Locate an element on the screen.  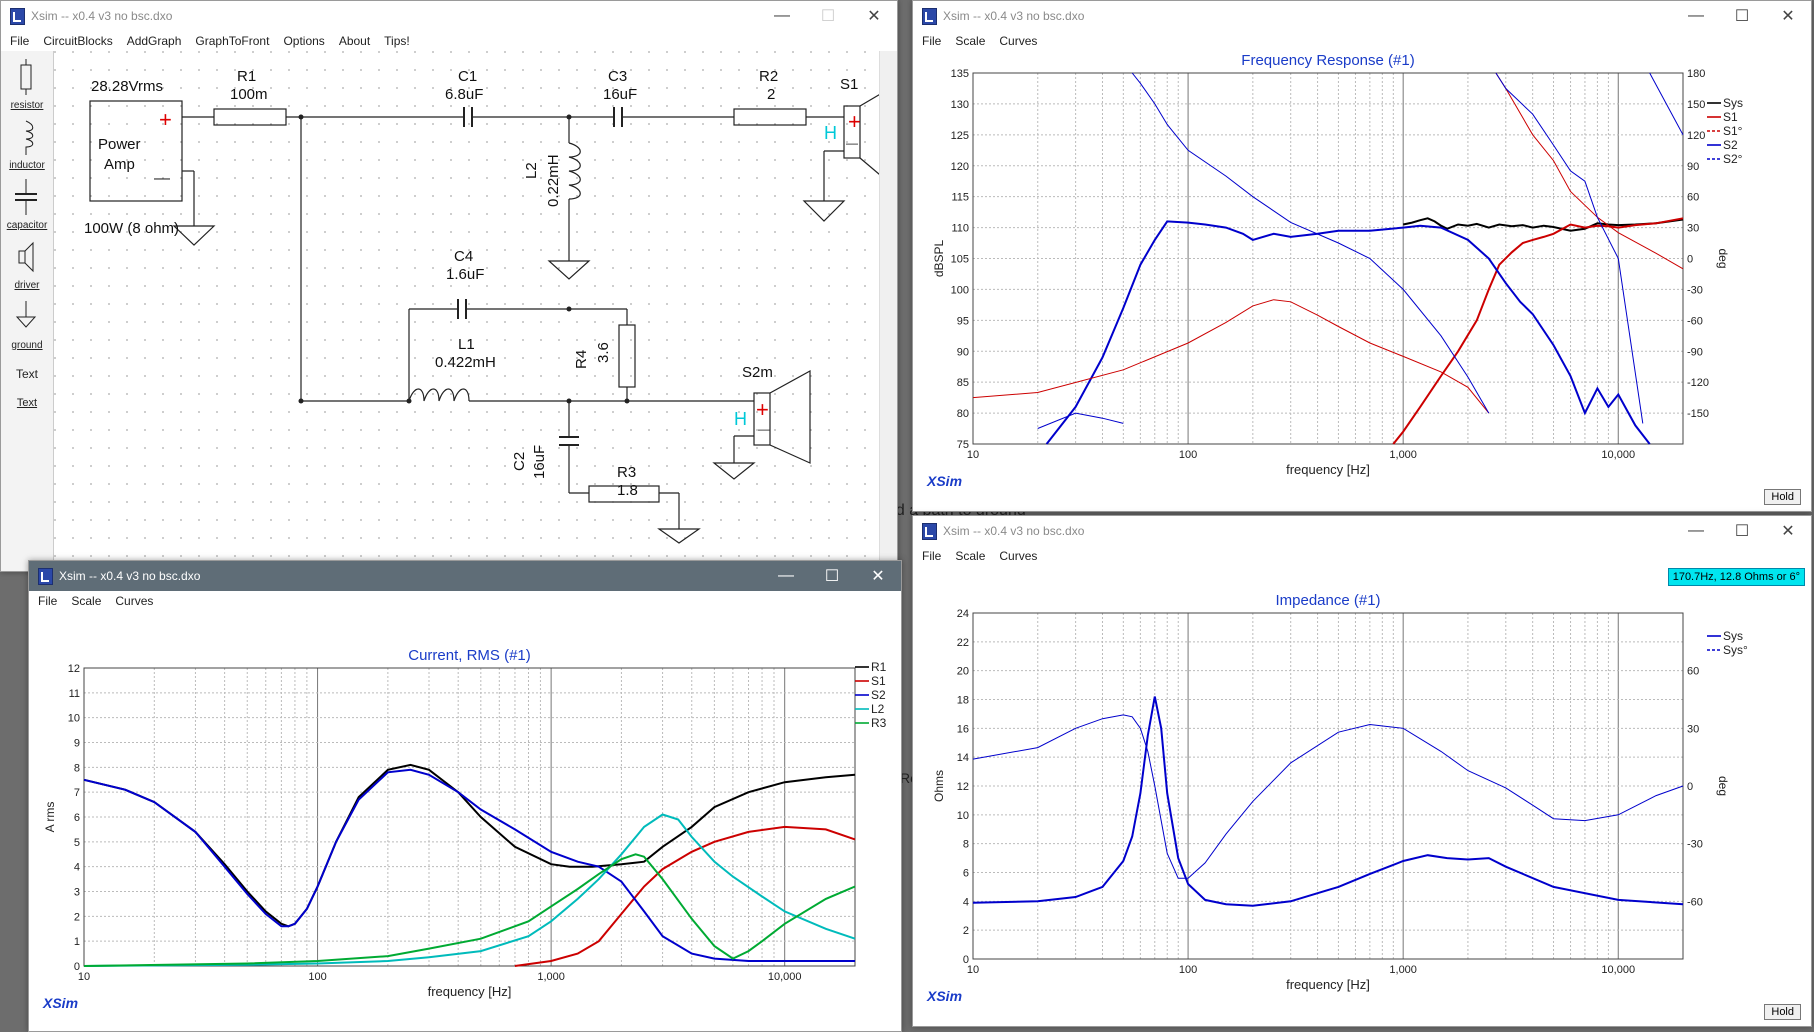
source-label-1: Power is located at coordinates (119, 144).